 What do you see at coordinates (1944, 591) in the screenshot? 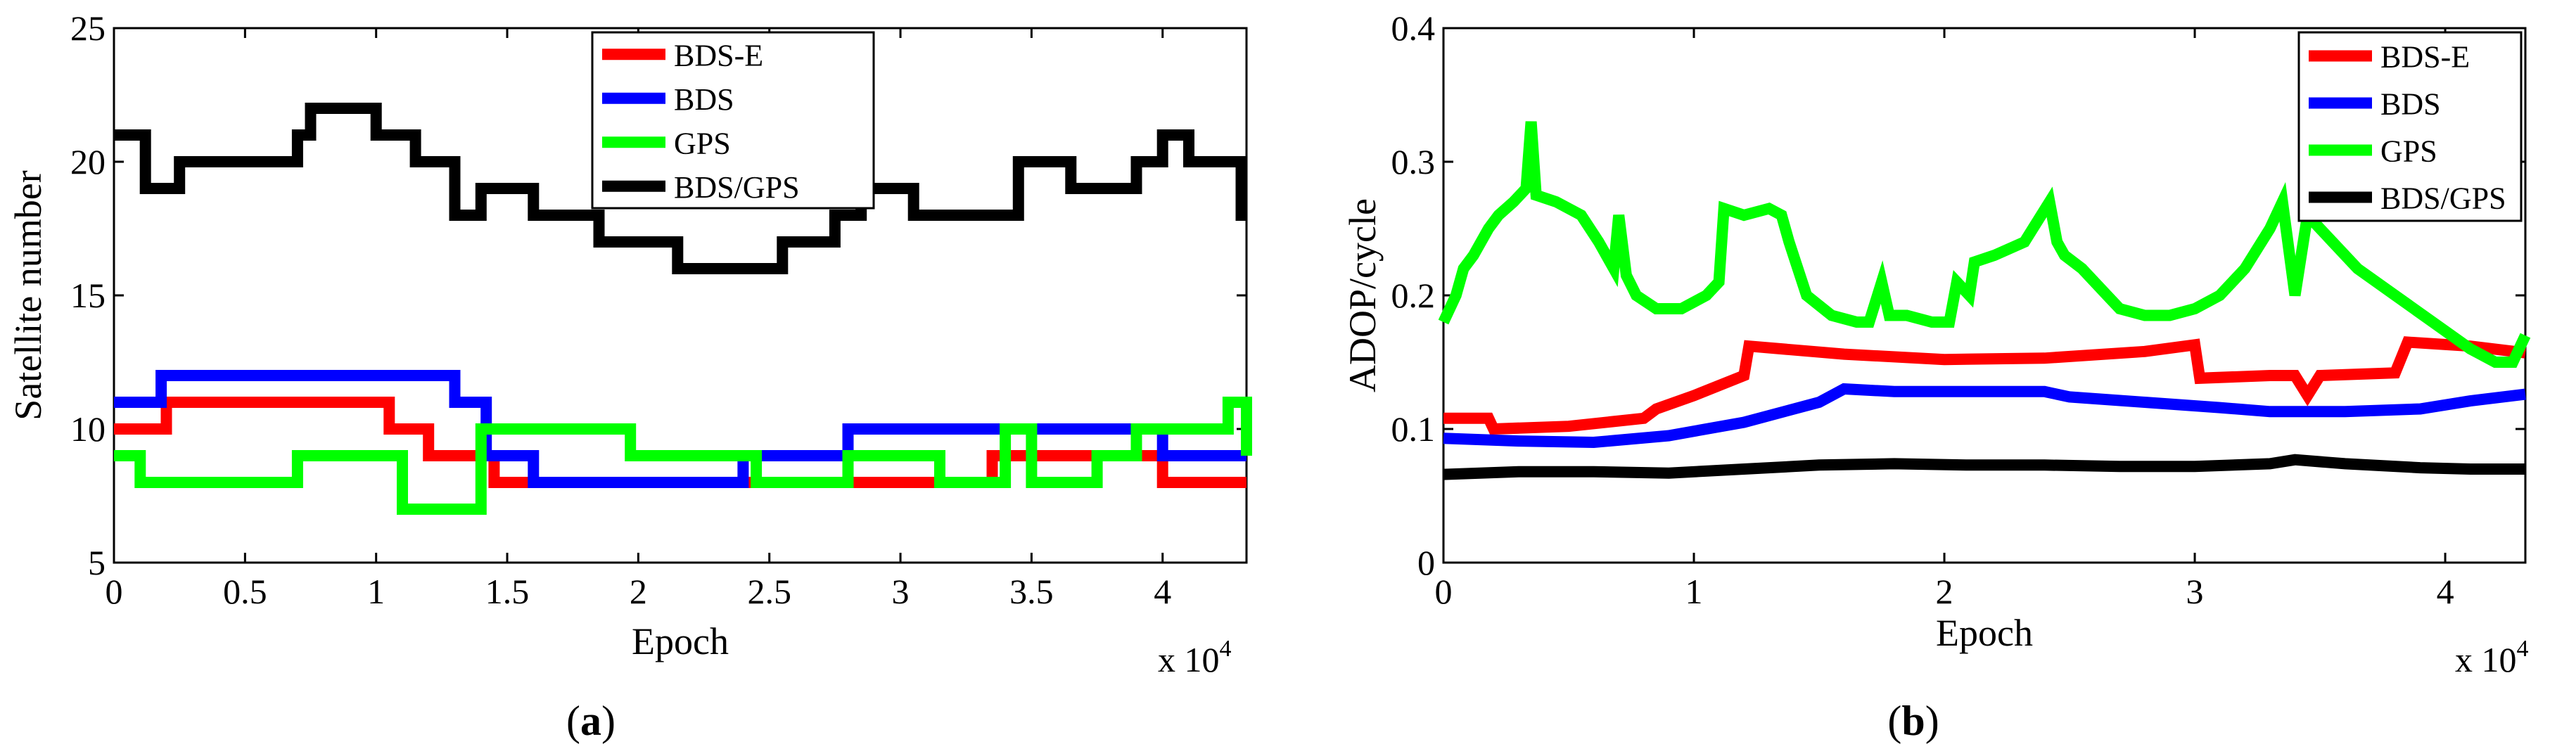
I see `panel-b-x-tick-label: 2` at bounding box center [1944, 591].